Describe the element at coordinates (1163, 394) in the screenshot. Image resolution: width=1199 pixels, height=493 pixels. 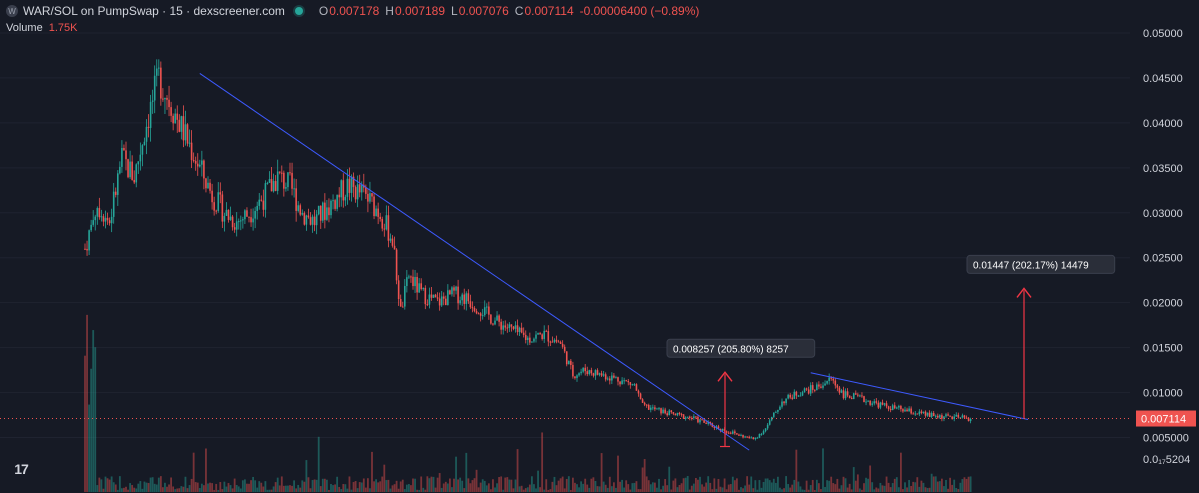
I see `y-axis-tick-label: 0.01000` at that location.